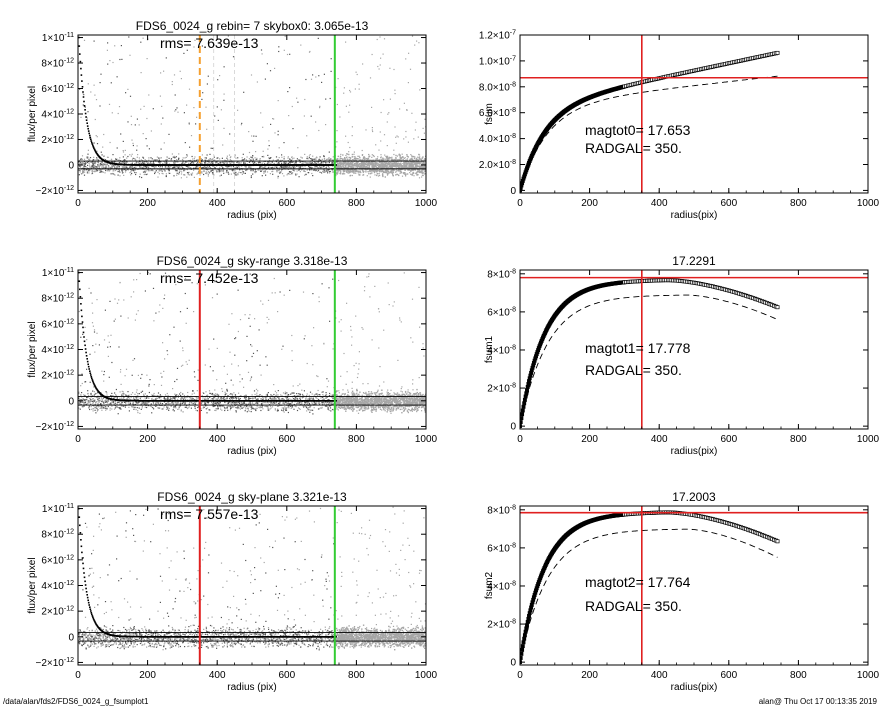 This screenshot has height=708, width=885. I want to click on y-tick-mantissa: 4×10, so click(52, 115).